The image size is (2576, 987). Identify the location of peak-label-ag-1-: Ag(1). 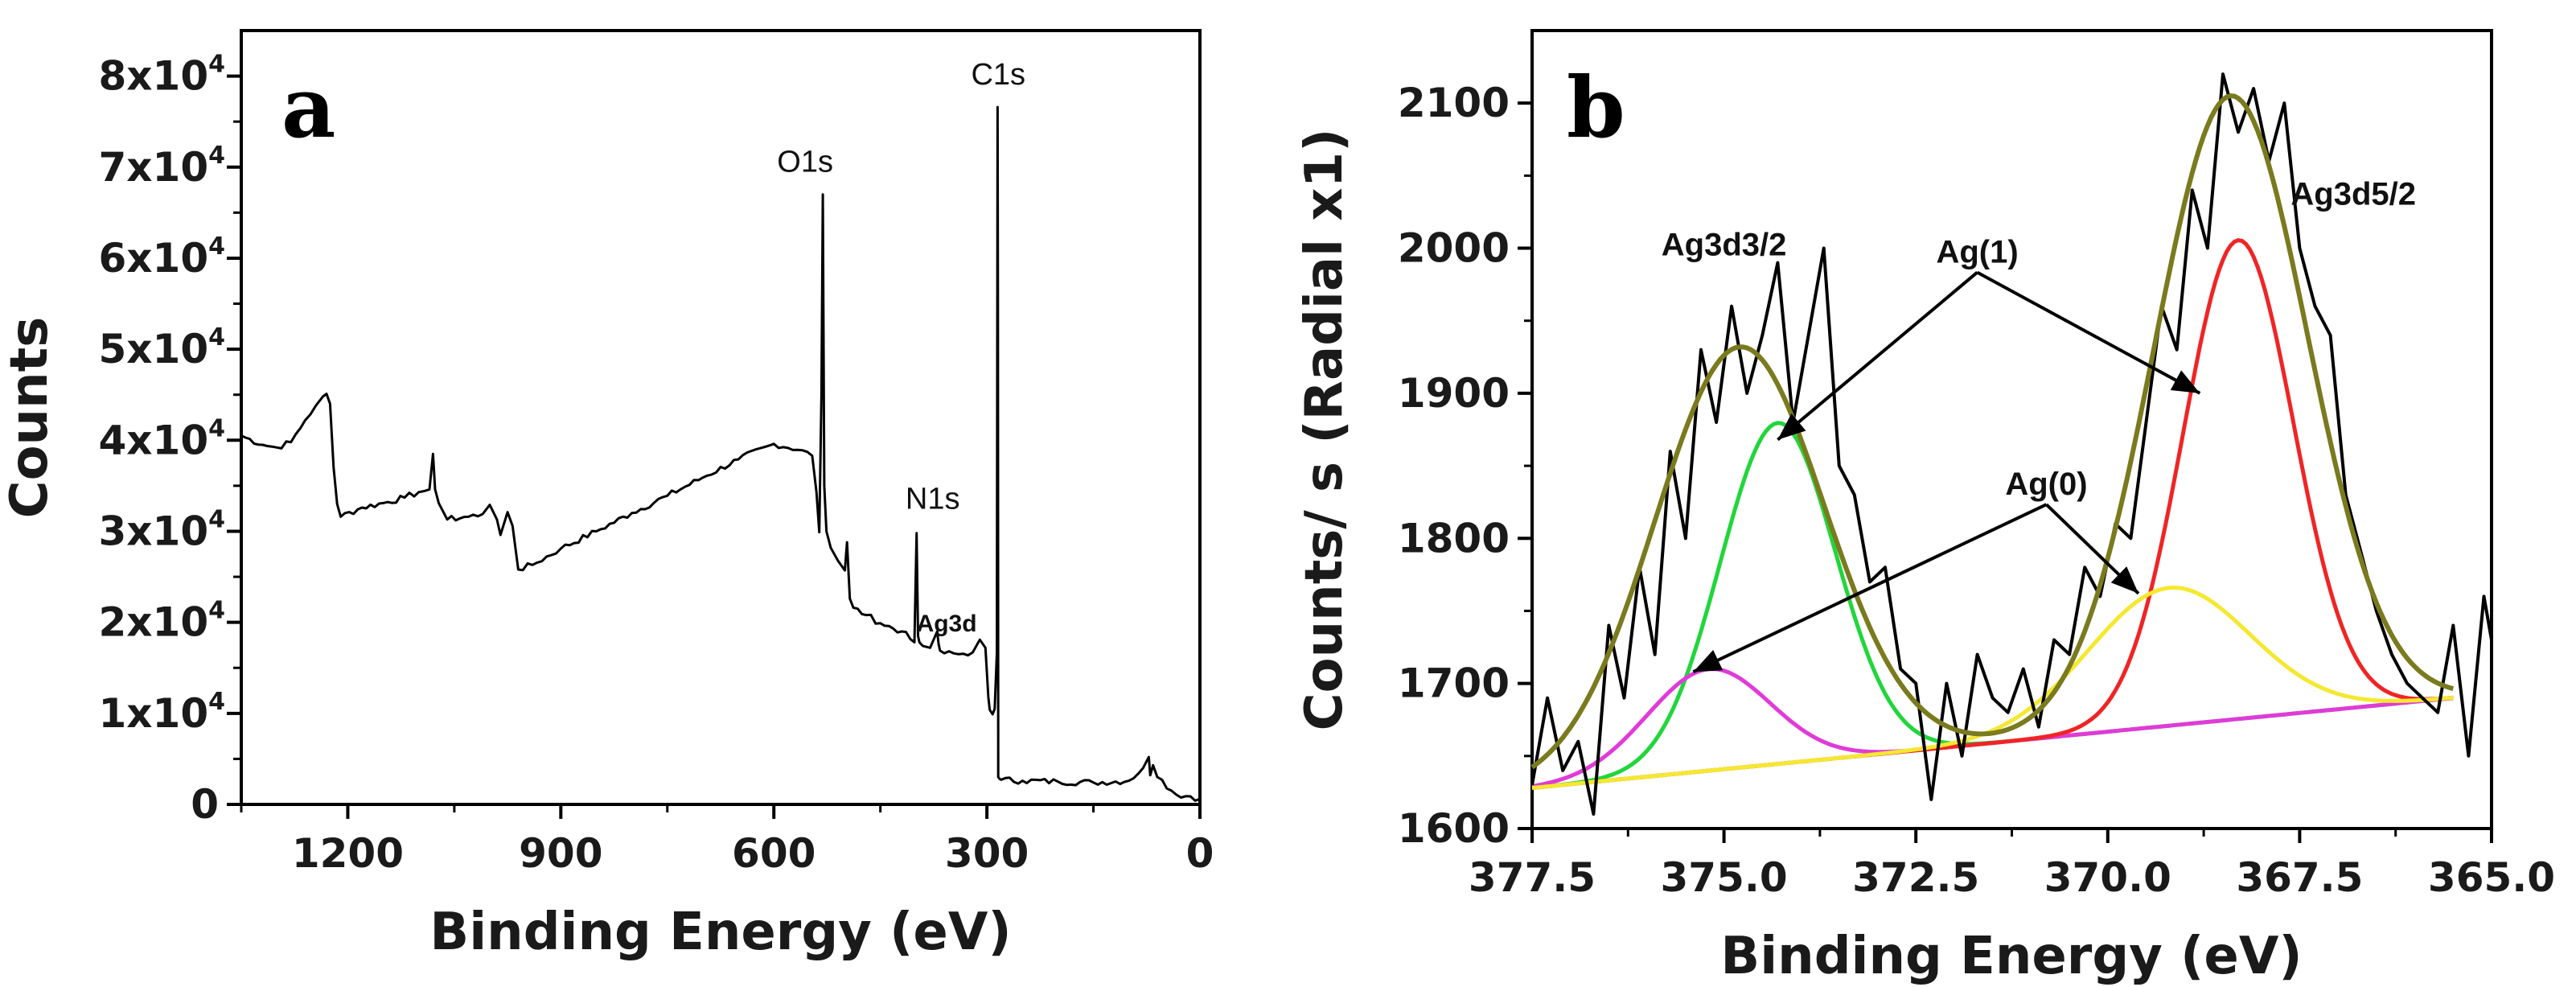
(1977, 252).